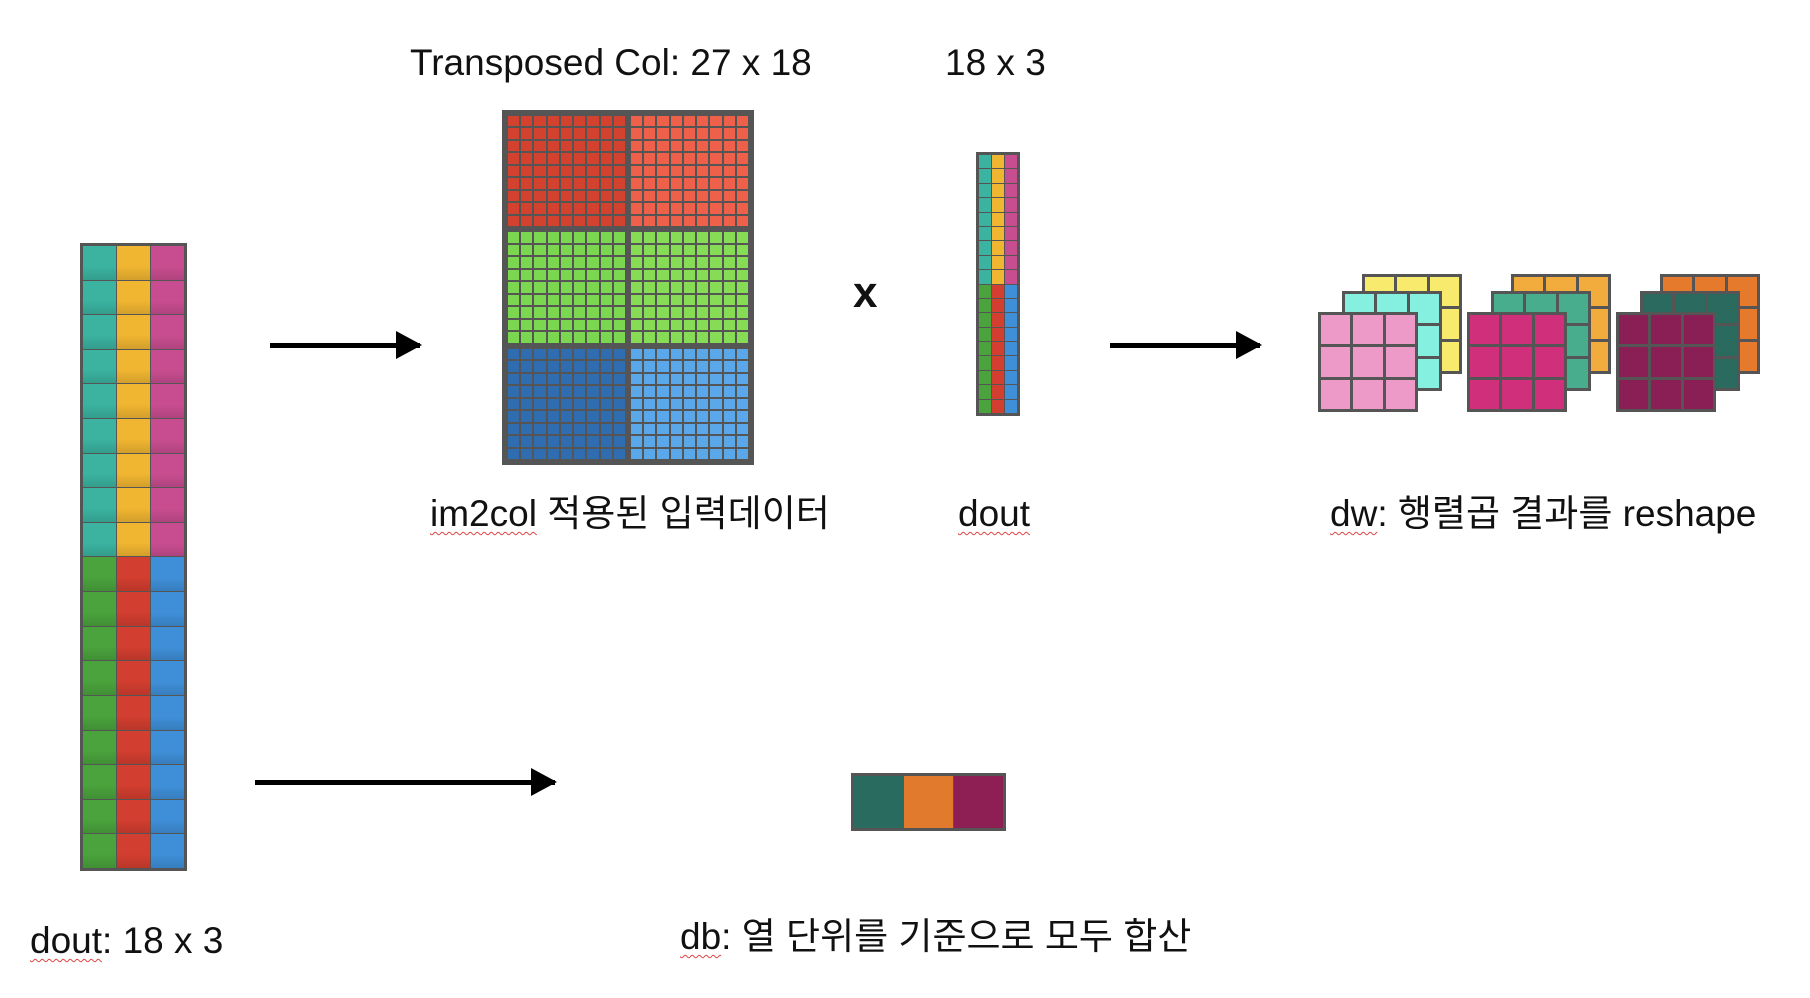 Image resolution: width=1810 pixels, height=998 pixels. What do you see at coordinates (1543, 513) in the screenshot?
I see `dw-caption: dw: 행렬곱 결과를 reshape` at bounding box center [1543, 513].